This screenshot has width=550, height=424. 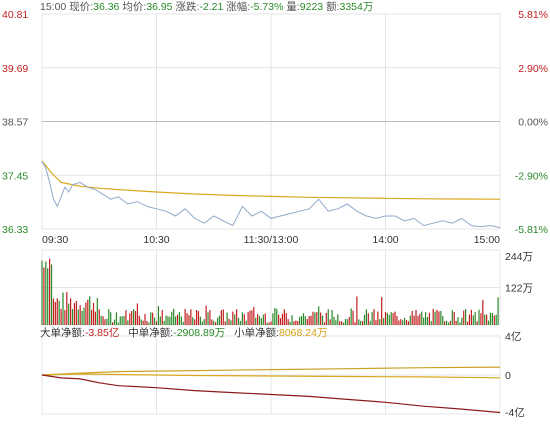 What do you see at coordinates (211, 7) in the screenshot?
I see `change-value: -2.21` at bounding box center [211, 7].